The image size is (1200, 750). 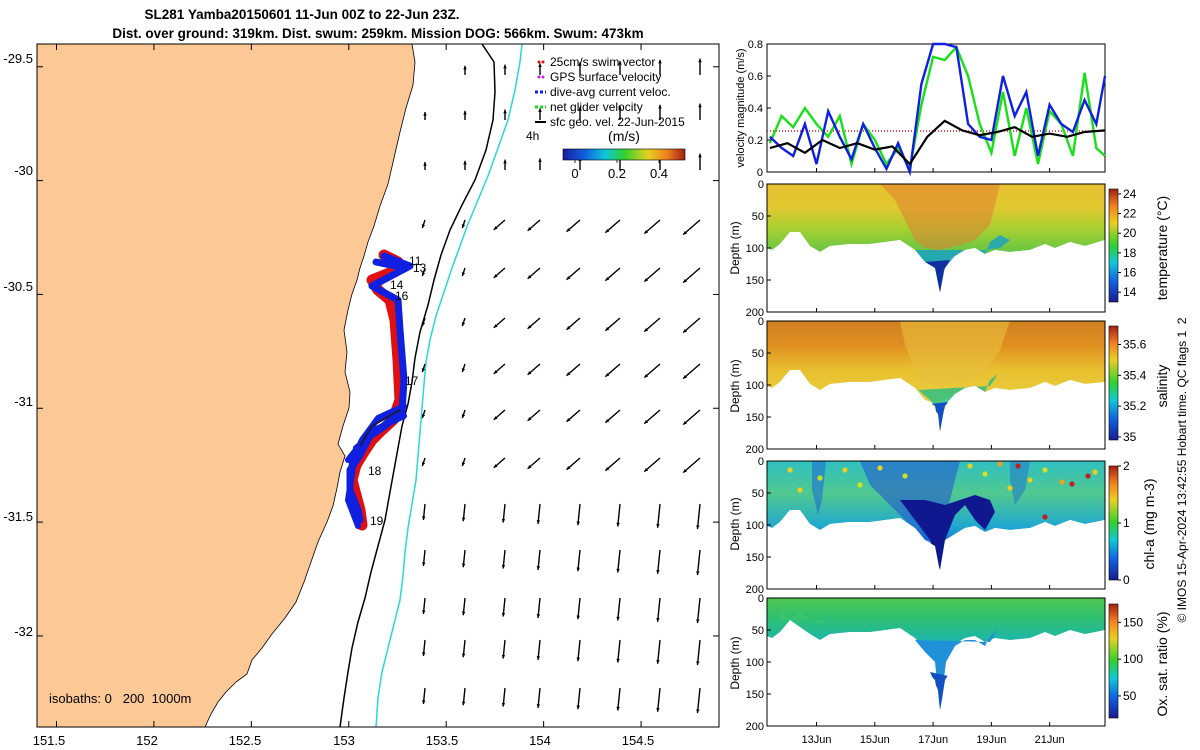 I want to click on svg-text: -31.5, so click(x=18, y=516).